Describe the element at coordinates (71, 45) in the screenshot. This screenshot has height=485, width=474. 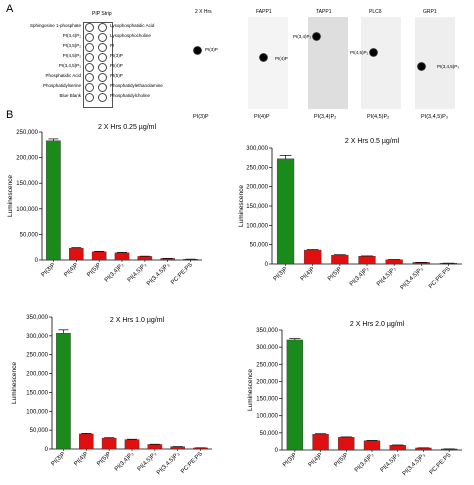
I see `pip-strip-left-label: PI(3,5)P₂` at that location.